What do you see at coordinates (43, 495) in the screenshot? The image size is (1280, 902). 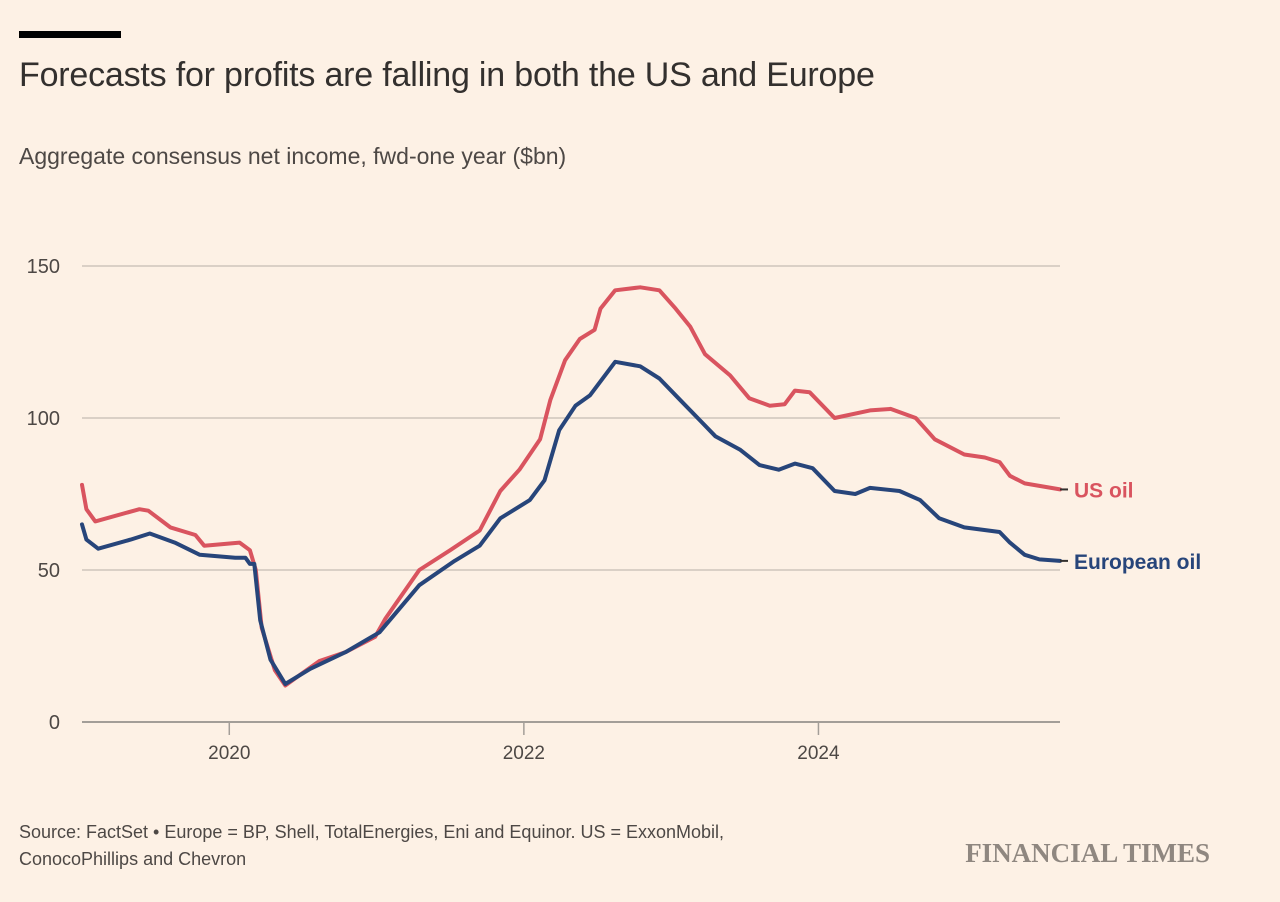 I see `y-axis-ticks: 0 50 100 150` at bounding box center [43, 495].